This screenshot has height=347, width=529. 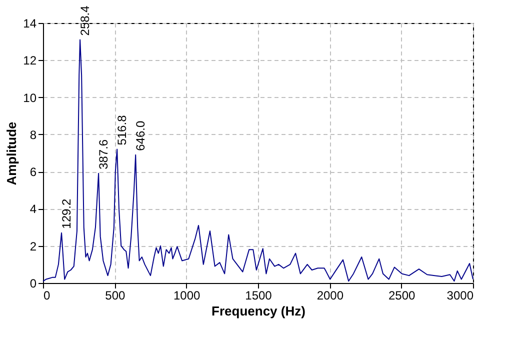 What do you see at coordinates (122, 130) in the screenshot?
I see `annotation: 516.8` at bounding box center [122, 130].